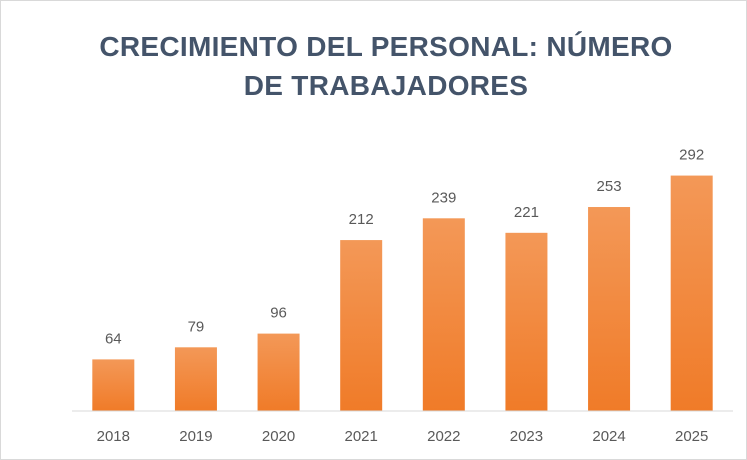 The width and height of the screenshot is (747, 460). Describe the element at coordinates (526, 212) in the screenshot. I see `data-label: 221` at that location.